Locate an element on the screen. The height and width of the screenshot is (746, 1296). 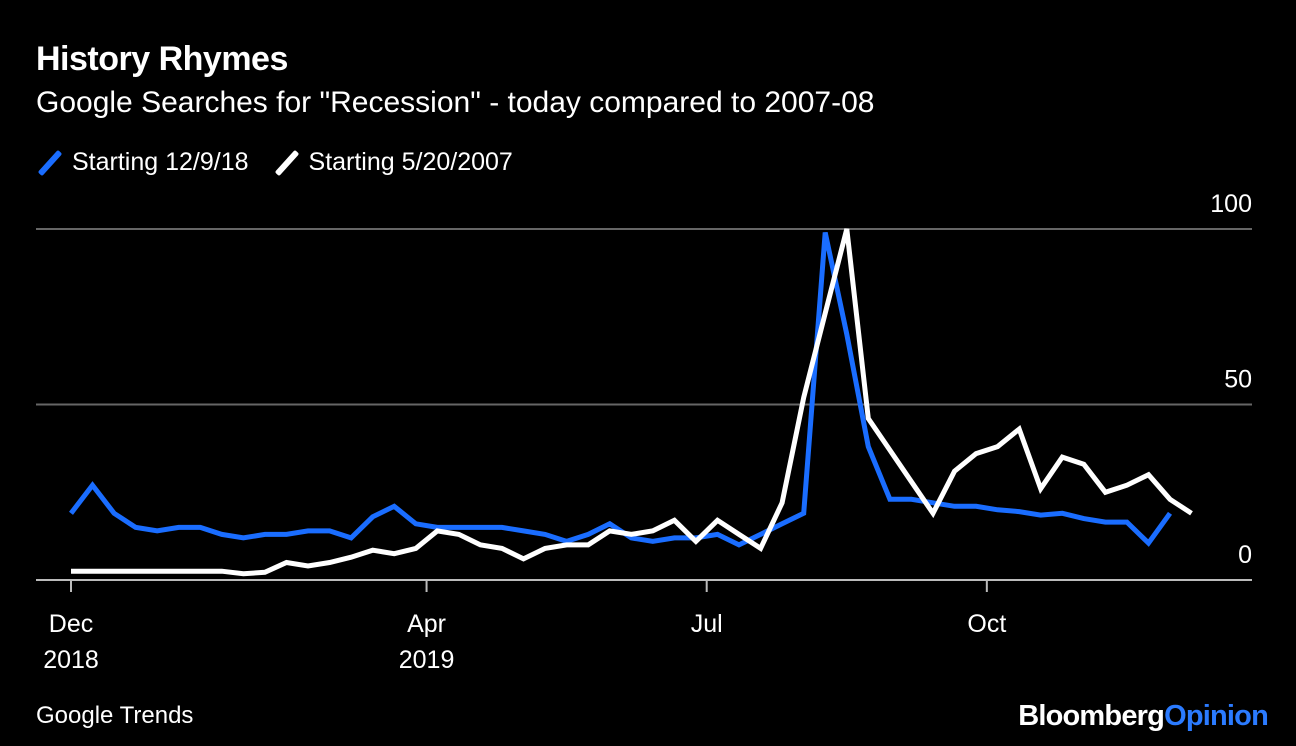
legend-item-white: Starting 5/20/2007 is located at coordinates (393, 162).